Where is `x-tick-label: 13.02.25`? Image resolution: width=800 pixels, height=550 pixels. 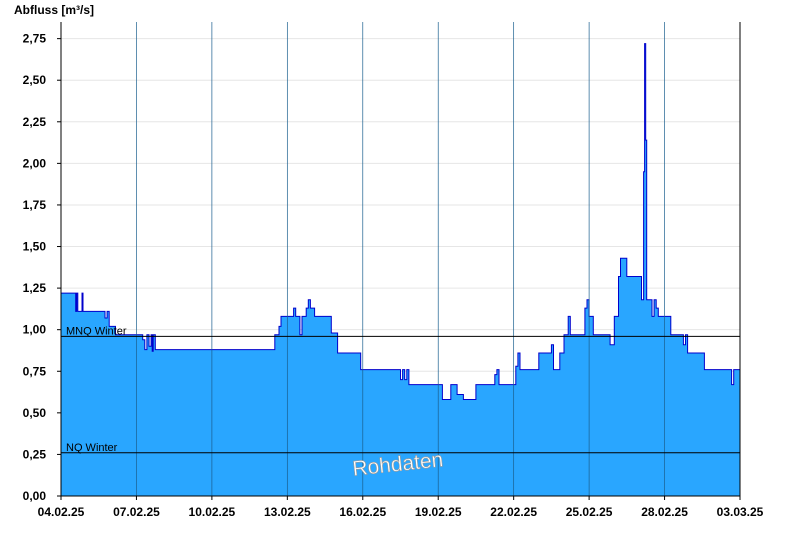
x-tick-label: 13.02.25 is located at coordinates (287, 512).